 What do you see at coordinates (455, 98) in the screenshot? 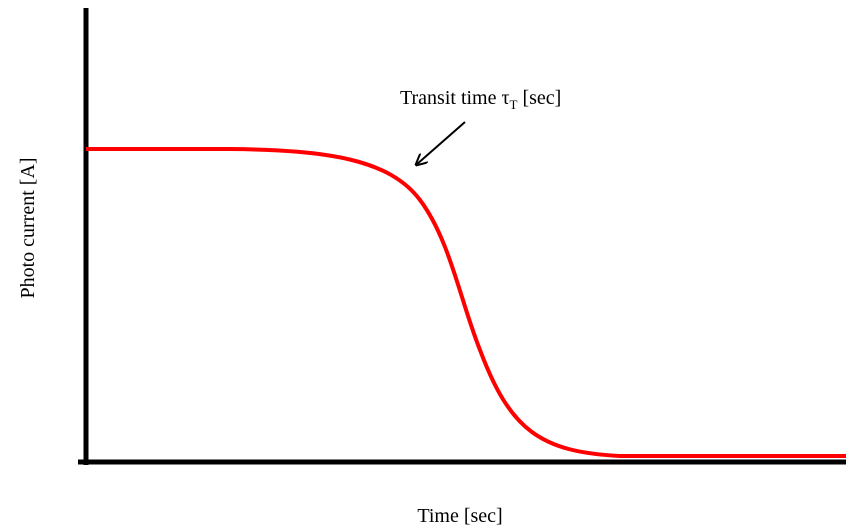
I see `annotation-text: Transit time τ` at bounding box center [455, 98].